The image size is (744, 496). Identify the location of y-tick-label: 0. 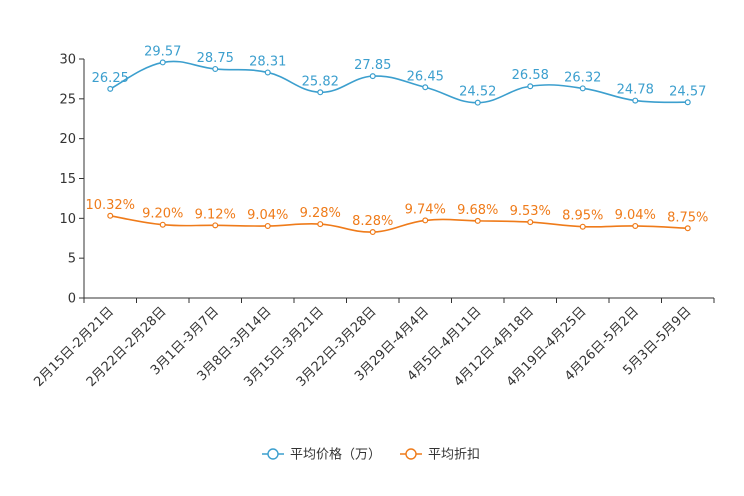
(72, 299).